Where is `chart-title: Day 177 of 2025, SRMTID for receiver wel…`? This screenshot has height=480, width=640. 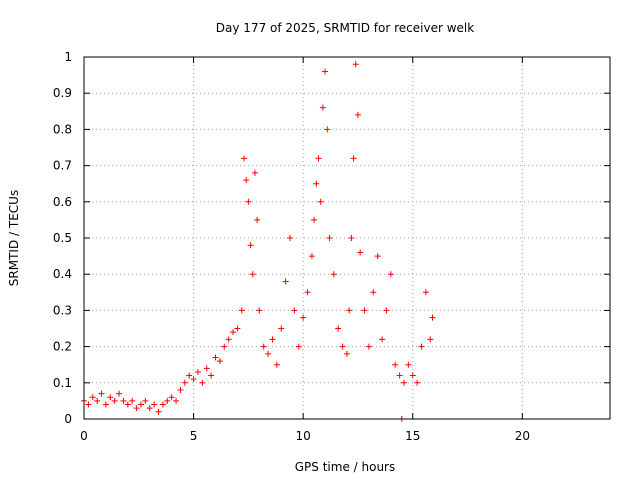
chart-title: Day 177 of 2025, SRMTID for receiver wel… is located at coordinates (345, 28).